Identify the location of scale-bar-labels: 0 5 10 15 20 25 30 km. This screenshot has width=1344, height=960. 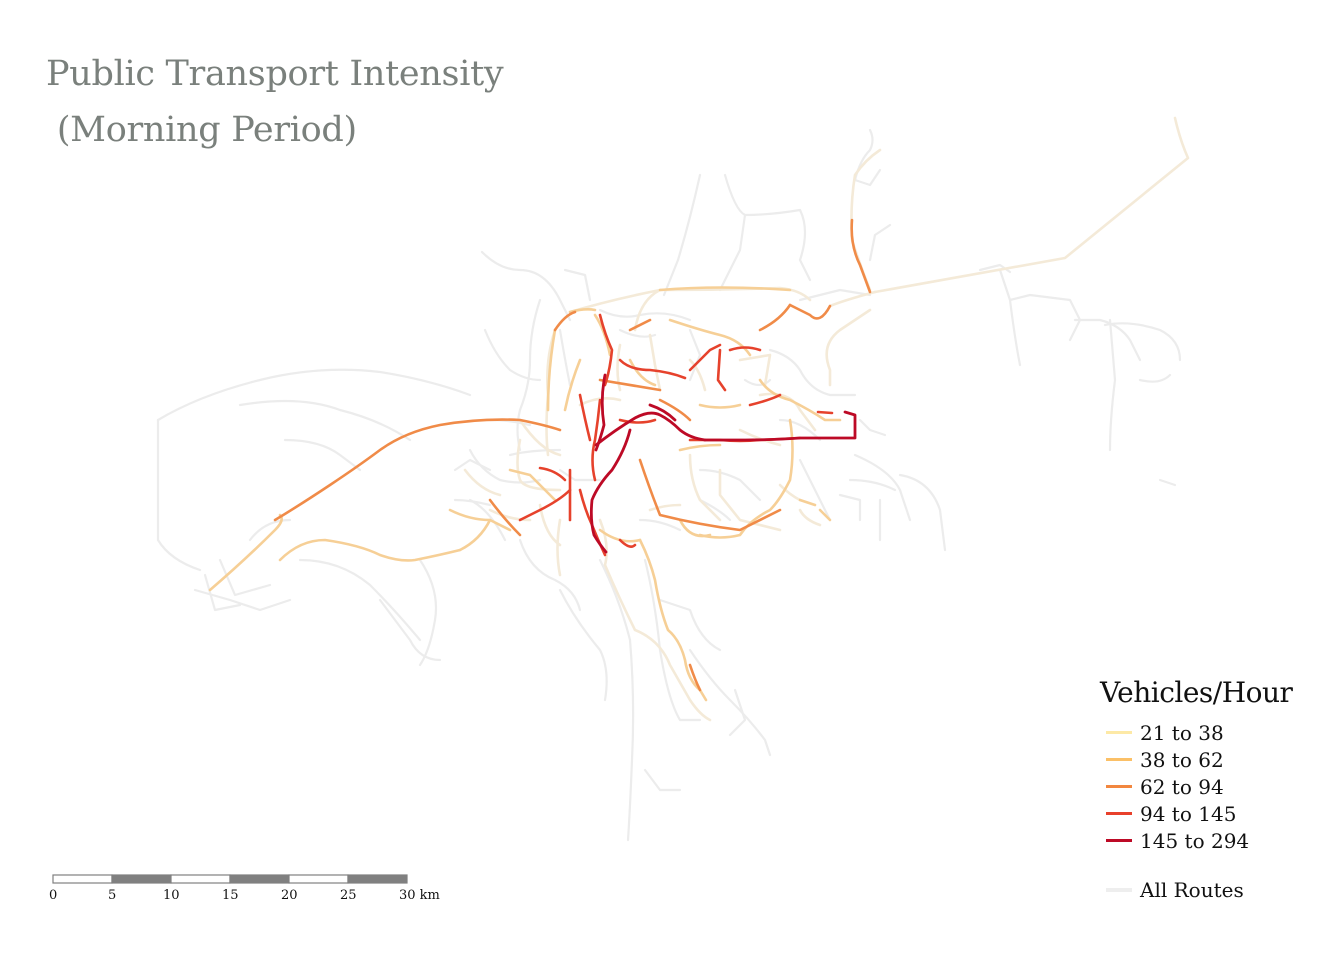
(256, 890).